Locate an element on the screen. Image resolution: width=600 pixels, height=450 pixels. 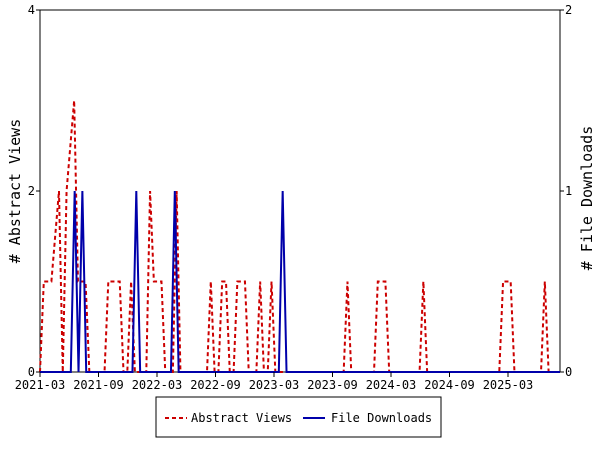
legend: Abstract Views File Downloads is located at coordinates (298, 417).